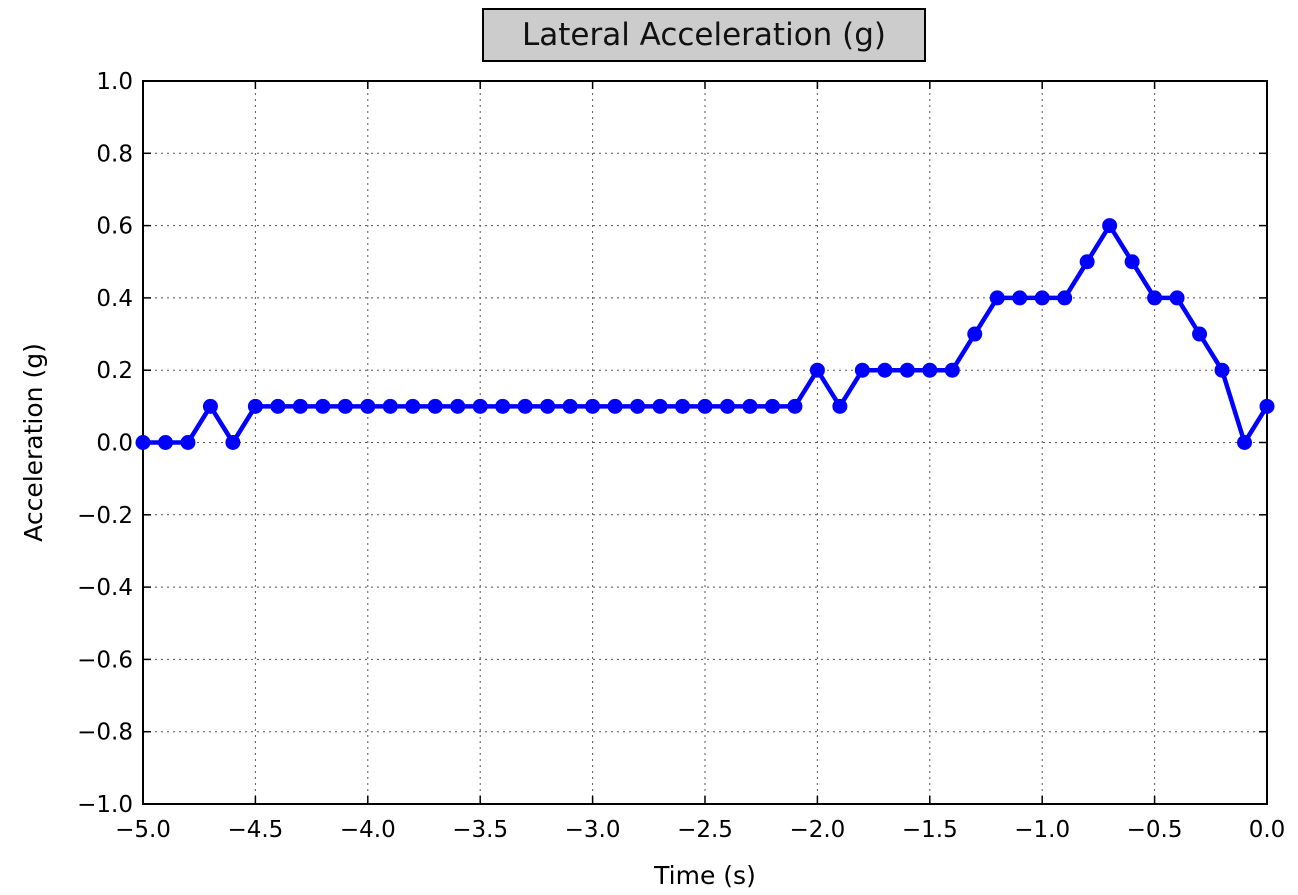 The width and height of the screenshot is (1298, 895). Describe the element at coordinates (114, 82) in the screenshot. I see `y-tick-label: 1.0` at that location.